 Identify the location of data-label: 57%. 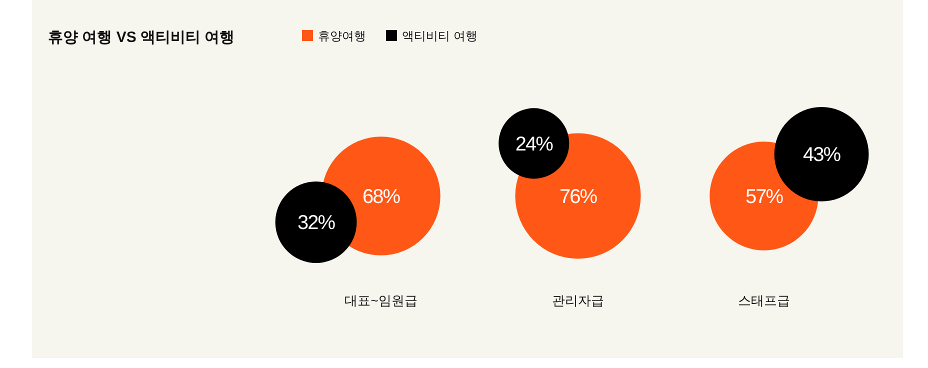
(764, 197).